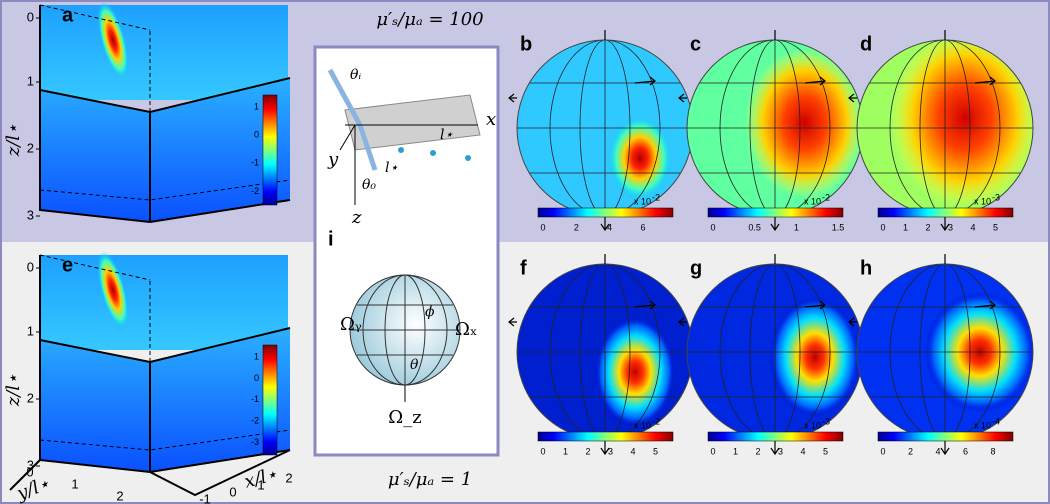 This screenshot has width=1050, height=504. I want to click on panel-letter: g, so click(696, 268).